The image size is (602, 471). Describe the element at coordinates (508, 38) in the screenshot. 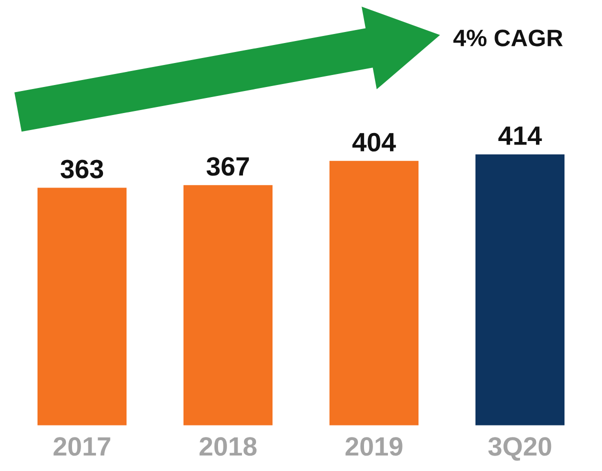

I see `text: 4% CAGR` at that location.